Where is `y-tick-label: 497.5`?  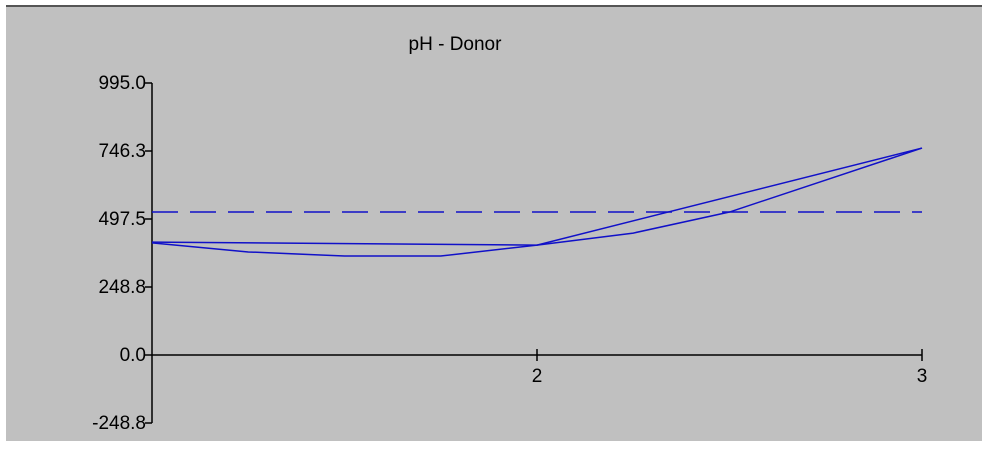 y-tick-label: 497.5 is located at coordinates (122, 219).